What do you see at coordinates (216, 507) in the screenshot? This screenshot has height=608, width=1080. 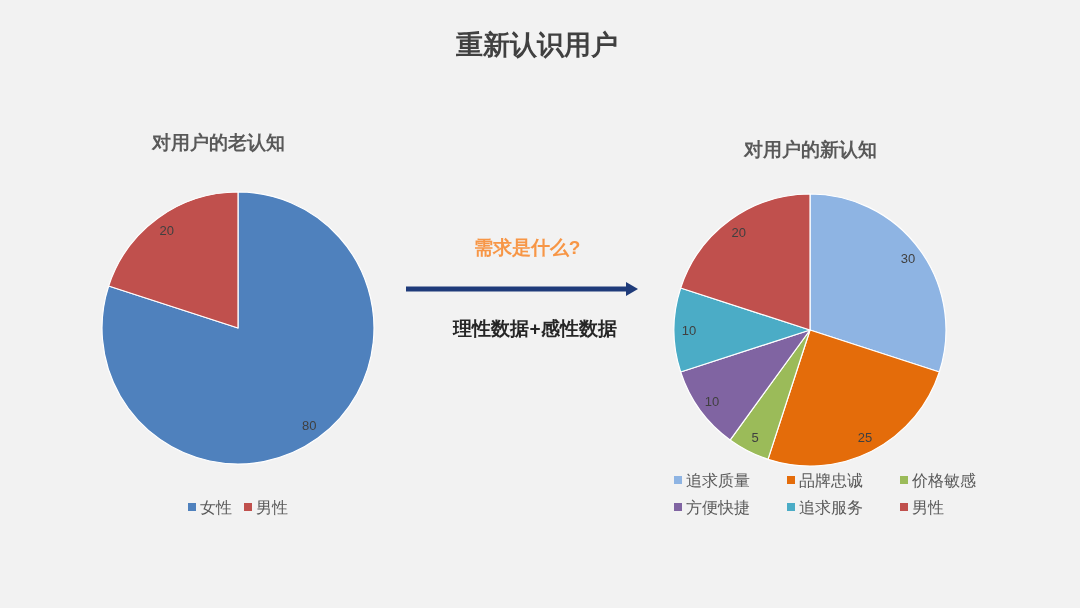 I see `legend-label: 女性` at bounding box center [216, 507].